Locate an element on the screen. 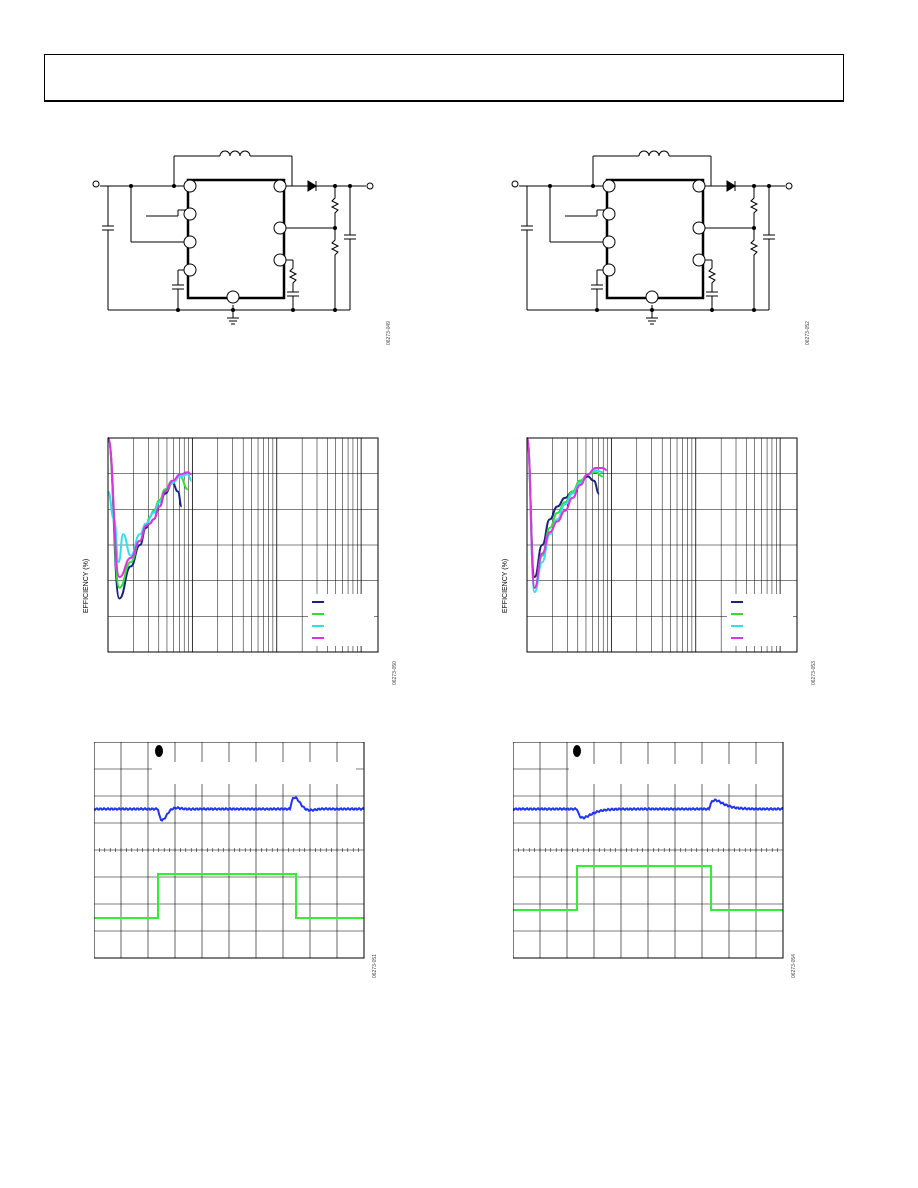  scope-capture-right: 06273-054 is located at coordinates (658, 862).